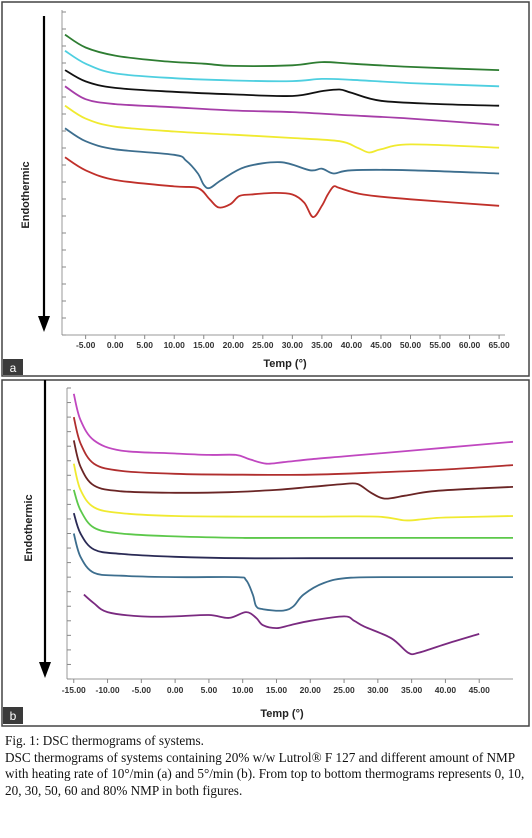 This screenshot has width=532, height=838. I want to click on panel-b-arrowhead, so click(45, 670).